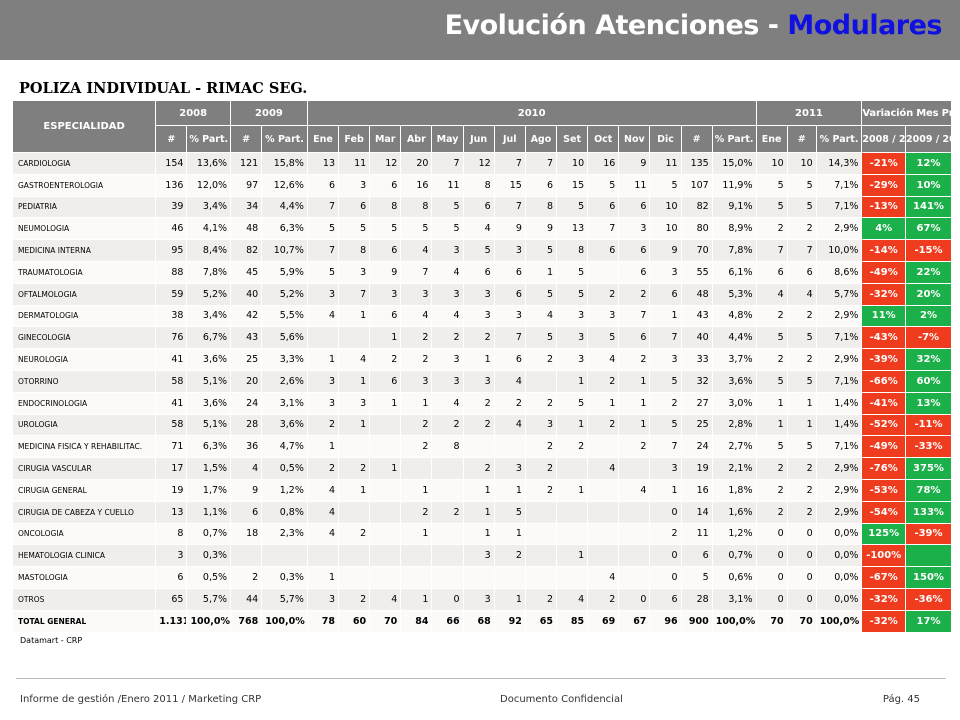 The height and width of the screenshot is (720, 960). I want to click on count-2010: 27, so click(696, 403).